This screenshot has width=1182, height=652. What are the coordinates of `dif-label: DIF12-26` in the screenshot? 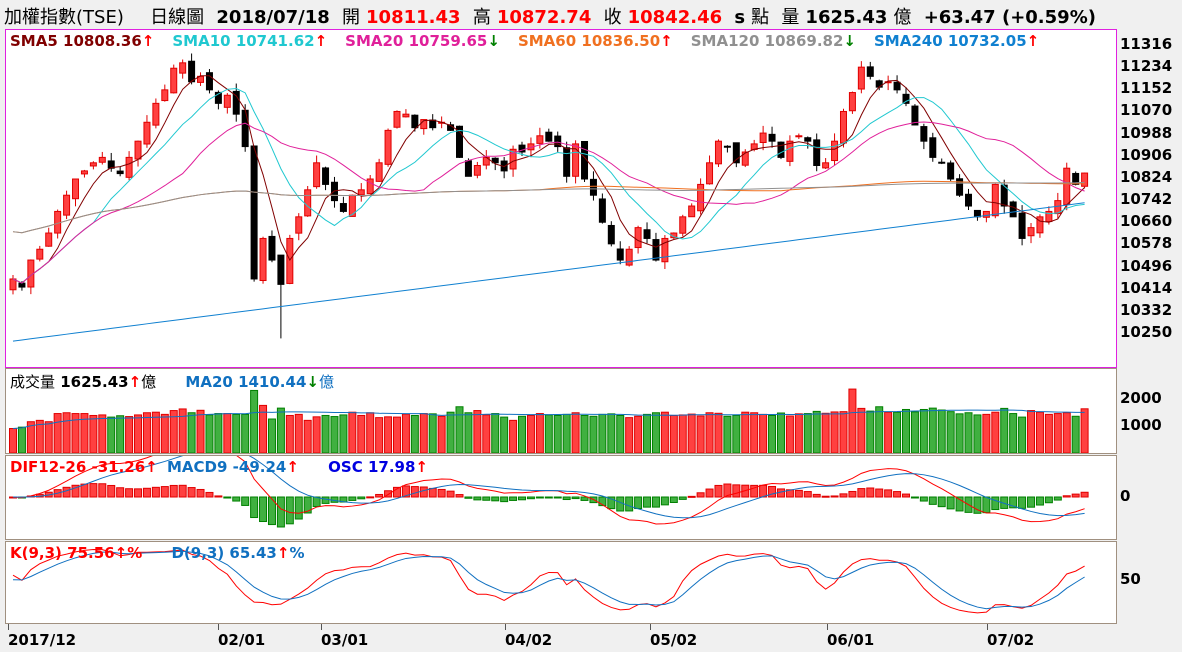 It's located at (48, 467).